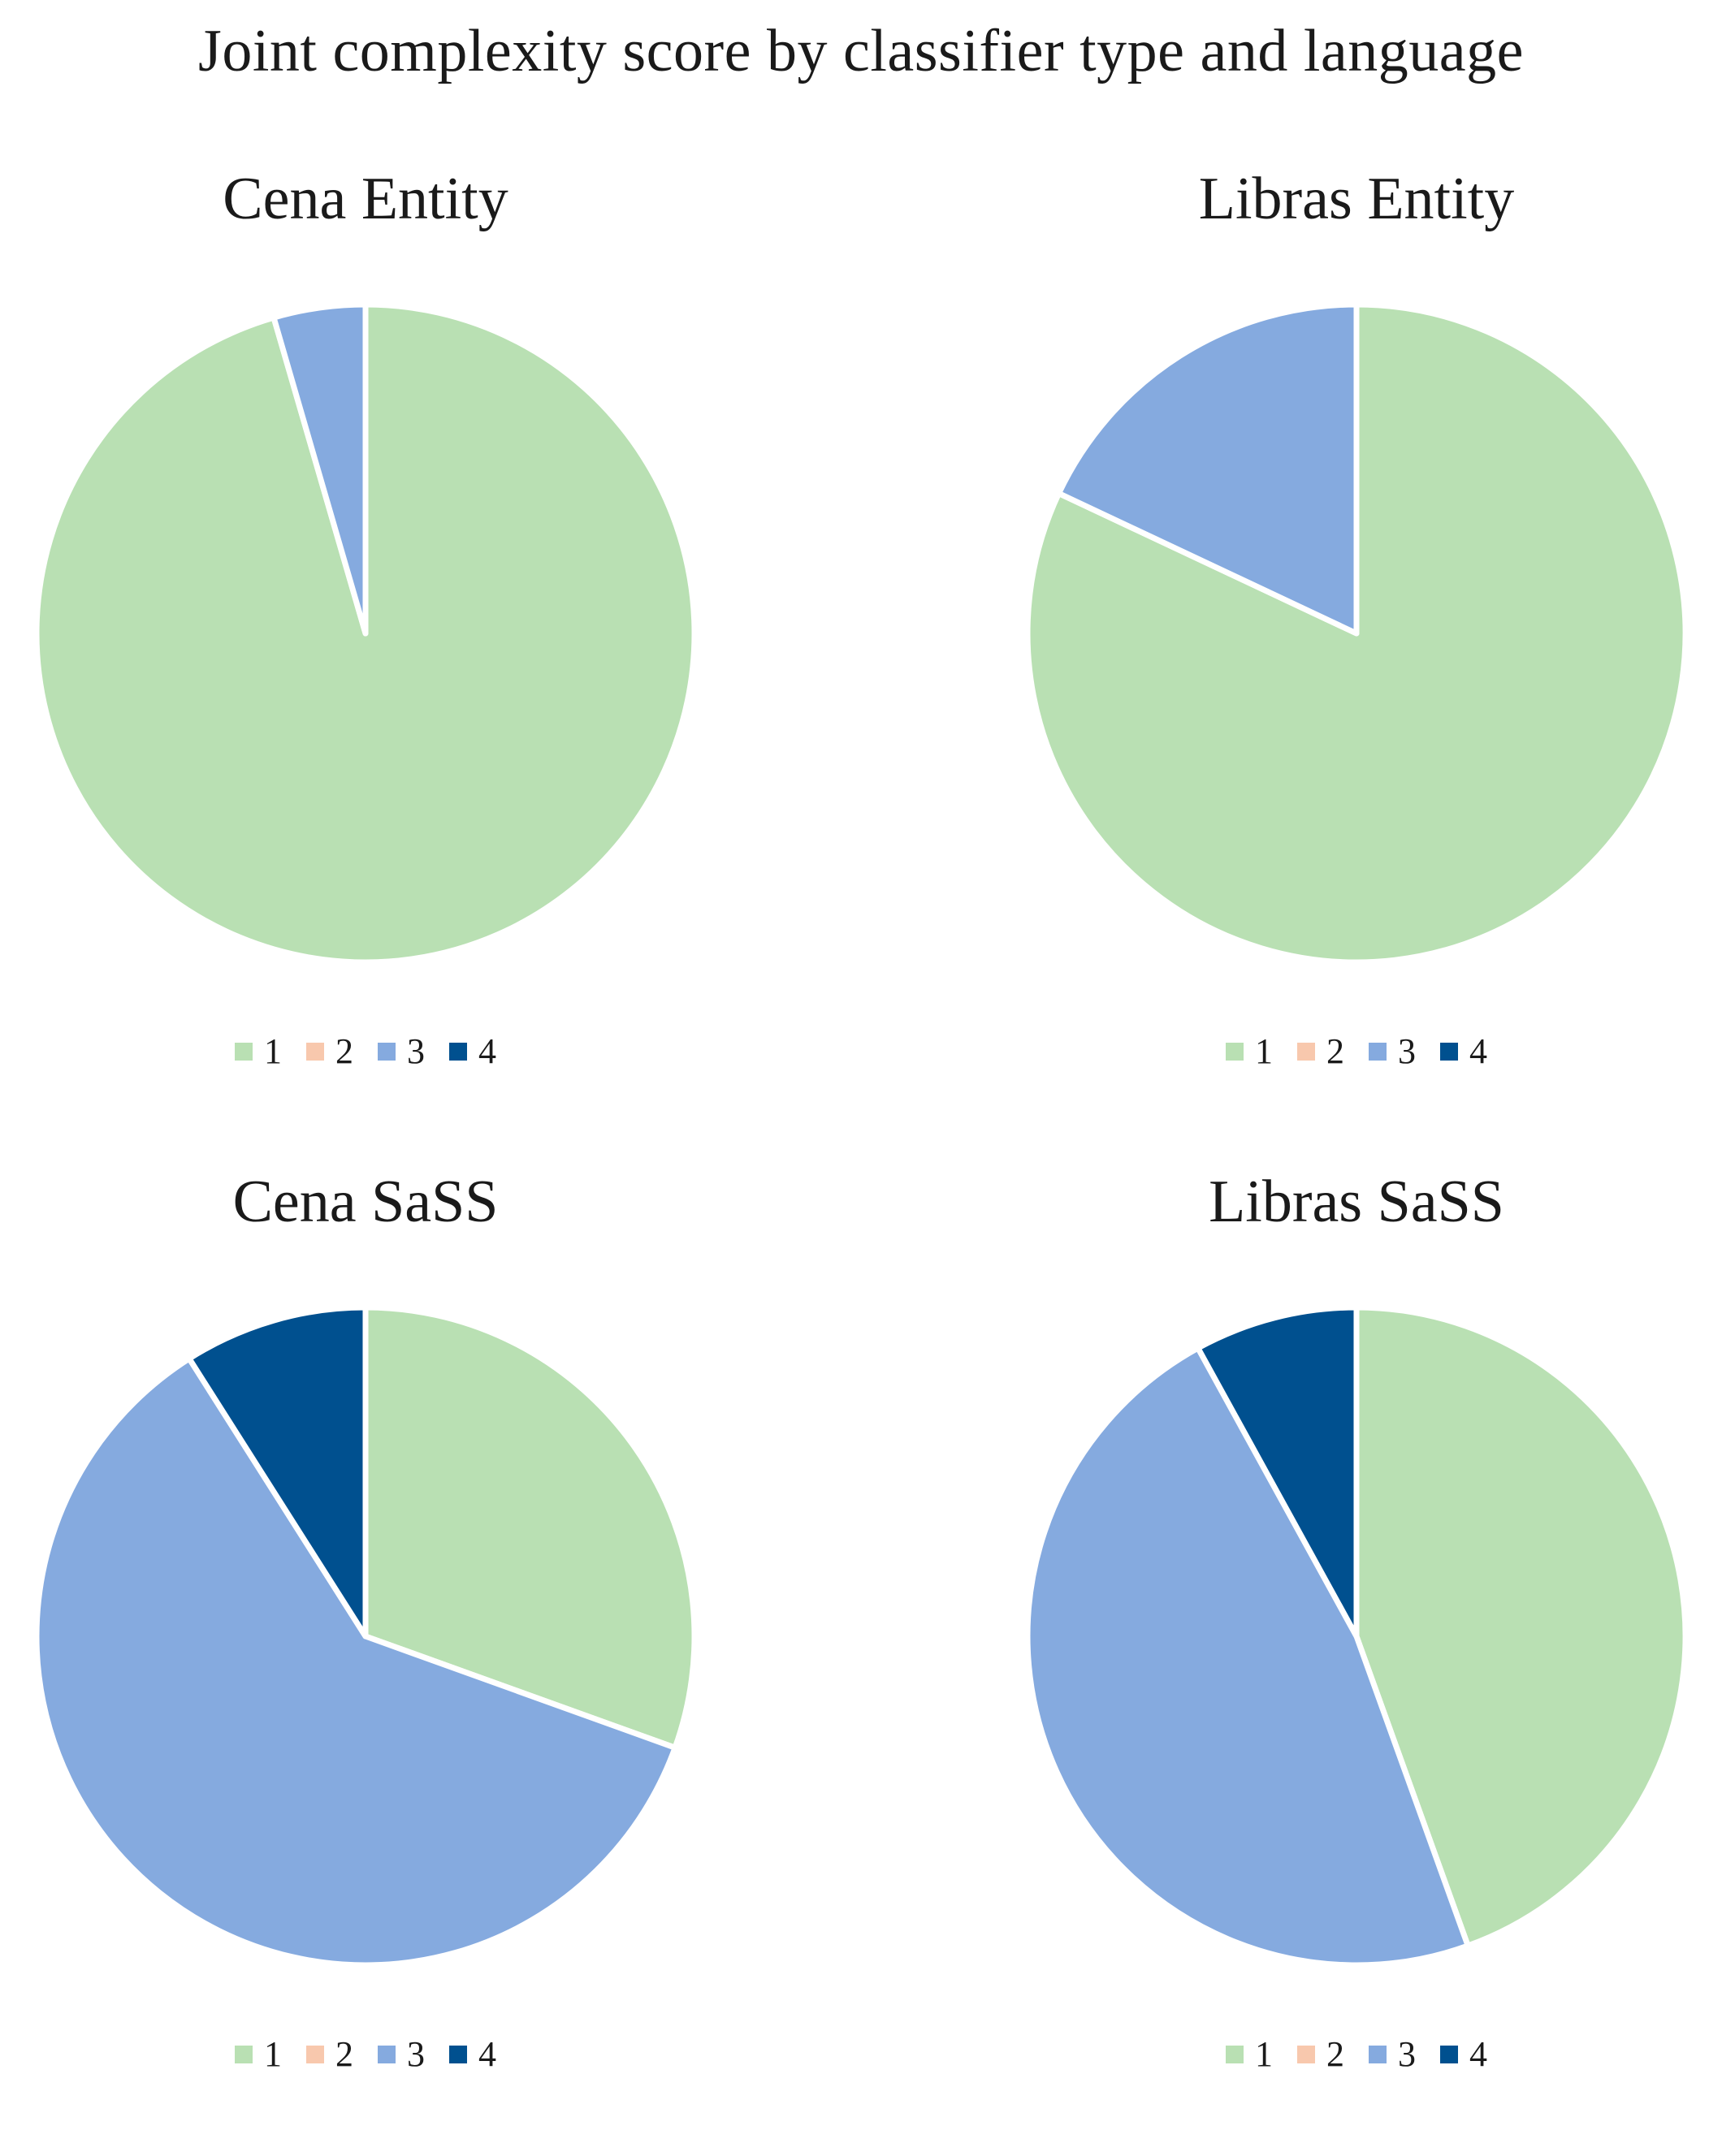  I want to click on pie-chart-libras-entity, so click(1357, 633).